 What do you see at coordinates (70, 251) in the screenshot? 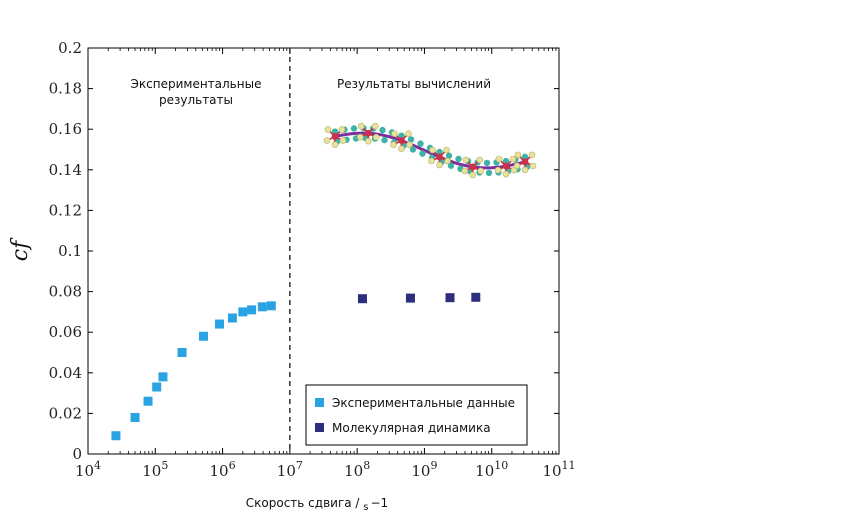
I see `y-tick-label-5: 0.1` at bounding box center [70, 251].